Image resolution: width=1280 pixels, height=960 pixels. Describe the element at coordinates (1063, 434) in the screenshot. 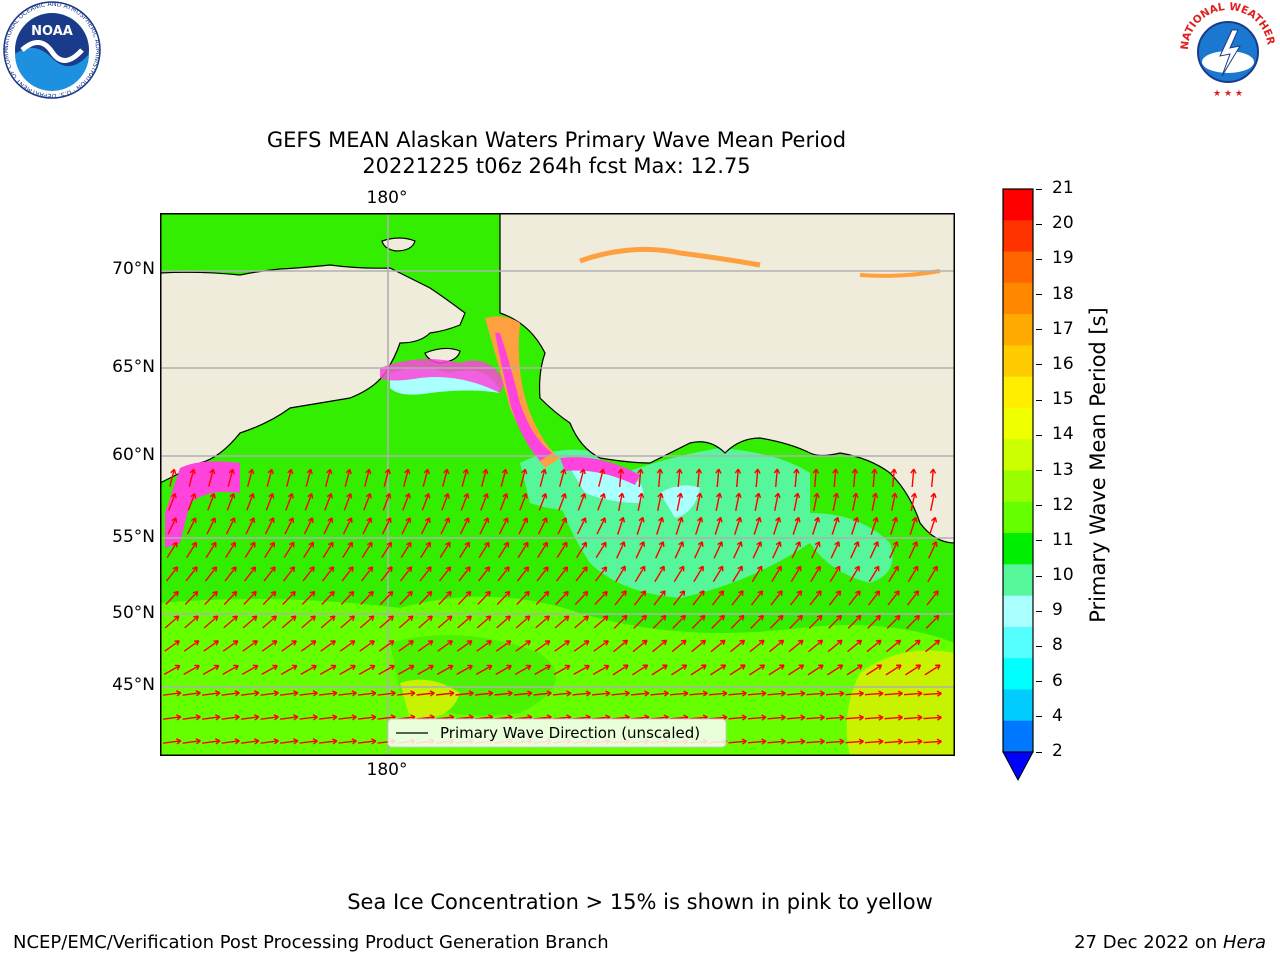

I see `colorbar-tick-label: 14` at that location.